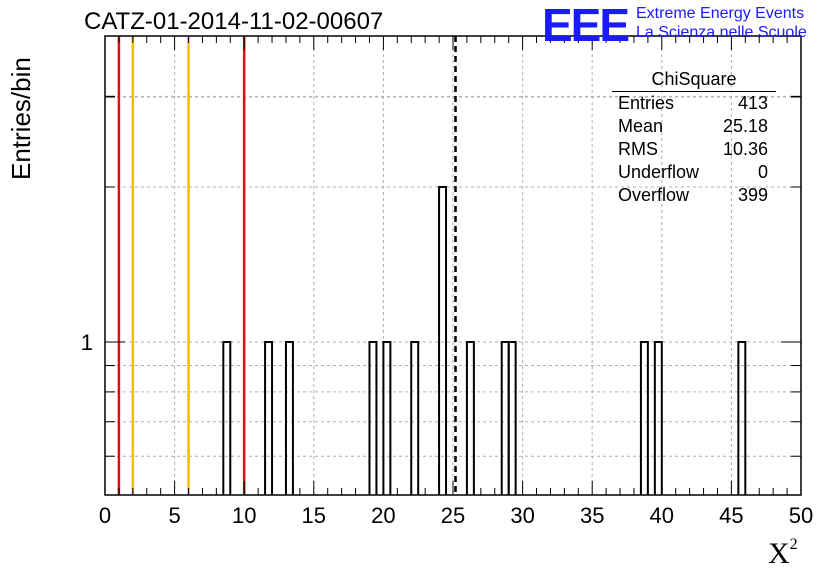 This screenshot has width=836, height=572. I want to click on x-axis-label: X2, so click(783, 553).